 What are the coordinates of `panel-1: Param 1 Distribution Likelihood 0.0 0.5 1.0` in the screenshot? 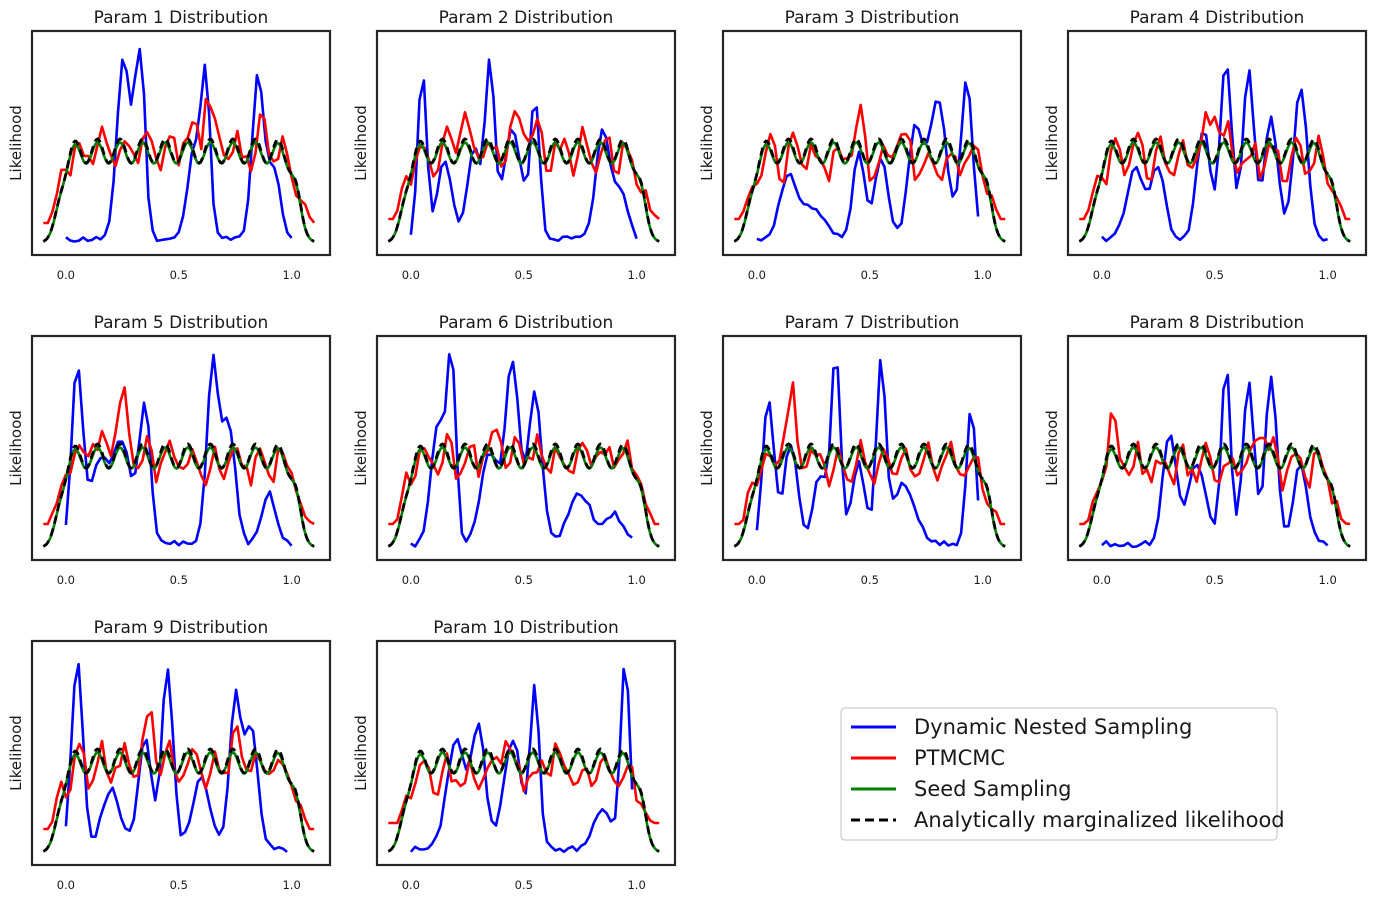 It's located at (169, 145).